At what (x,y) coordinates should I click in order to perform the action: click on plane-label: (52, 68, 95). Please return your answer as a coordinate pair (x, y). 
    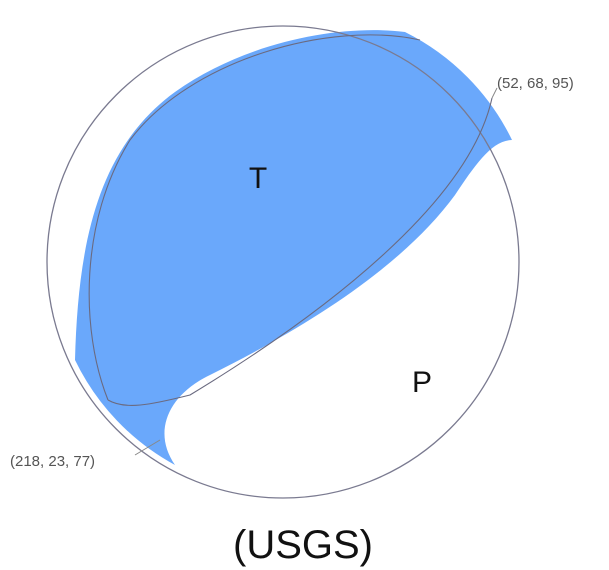
    Looking at the image, I should click on (535, 83).